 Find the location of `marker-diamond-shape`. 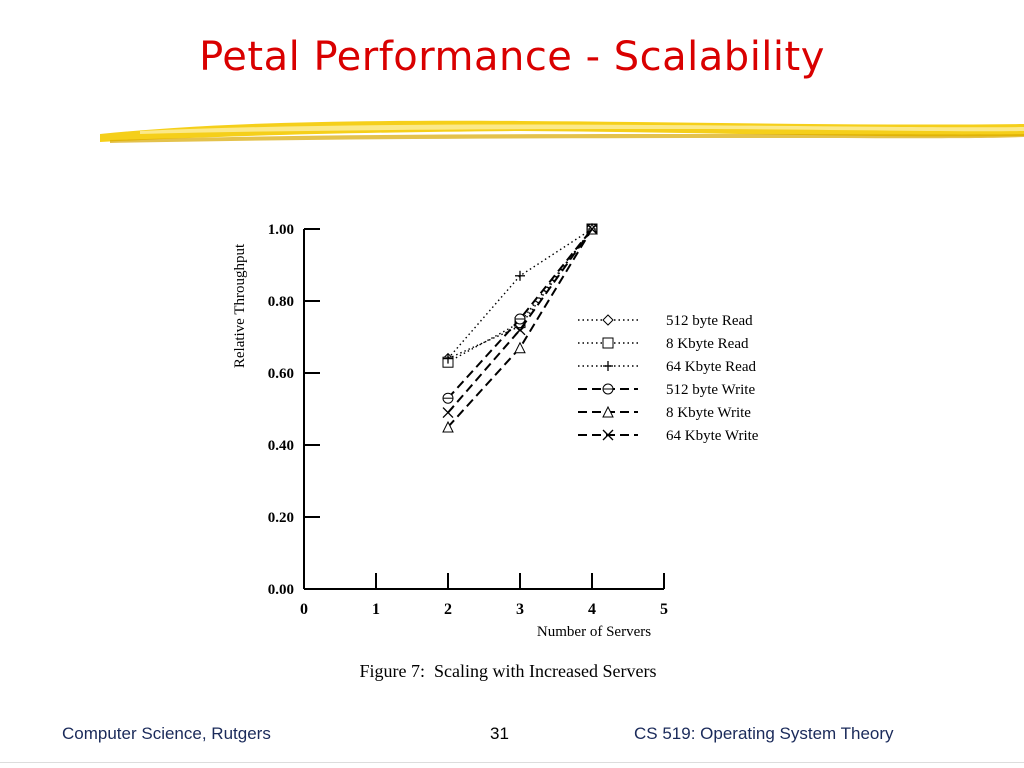

marker-diamond-shape is located at coordinates (608, 320).